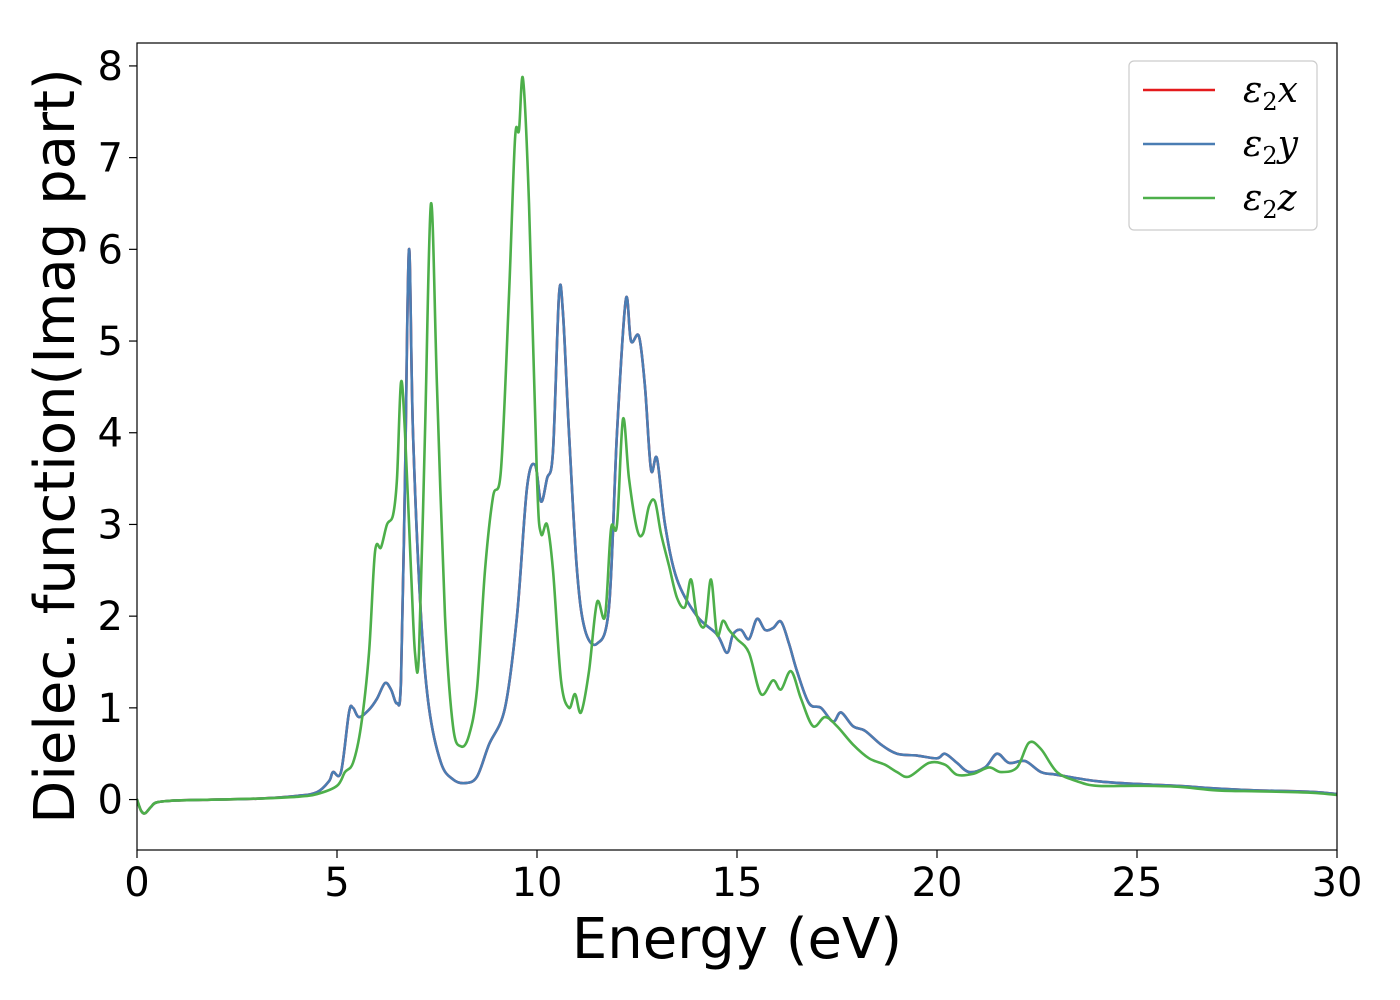 The height and width of the screenshot is (1000, 1400). I want to click on y-axis-label: Dielec. function(Imag part), so click(55, 446).